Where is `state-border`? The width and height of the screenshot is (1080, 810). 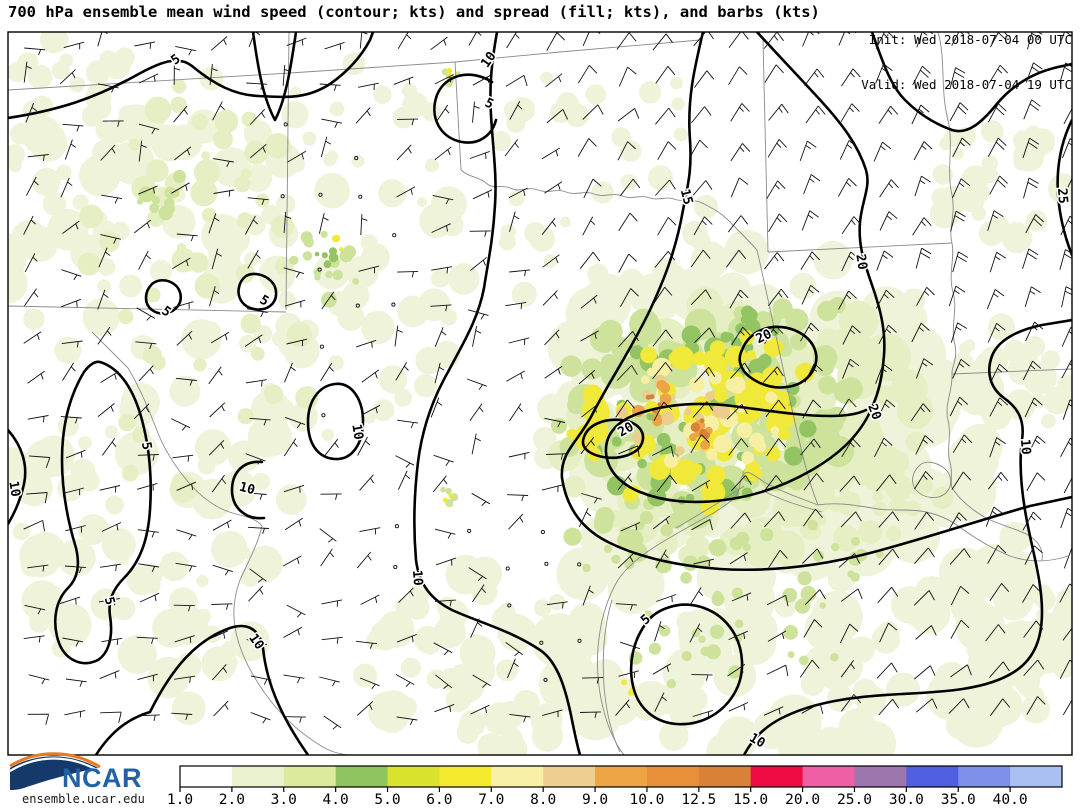
state-border is located at coordinates (1011, 371).